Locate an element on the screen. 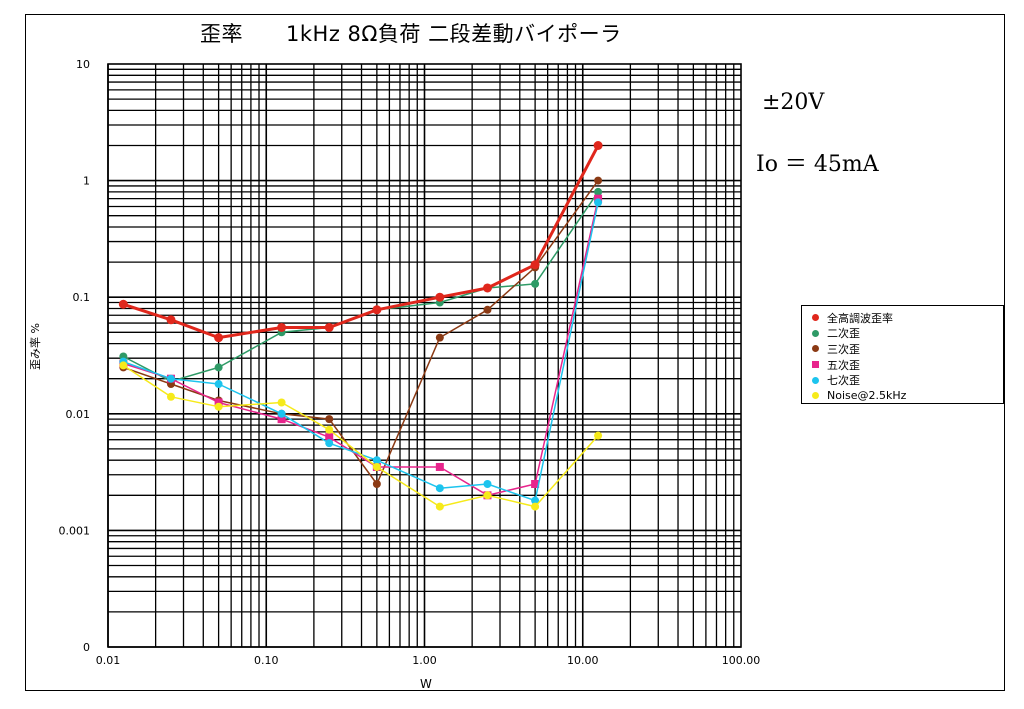  x-tick-label: 0.10 is located at coordinates (266, 660).